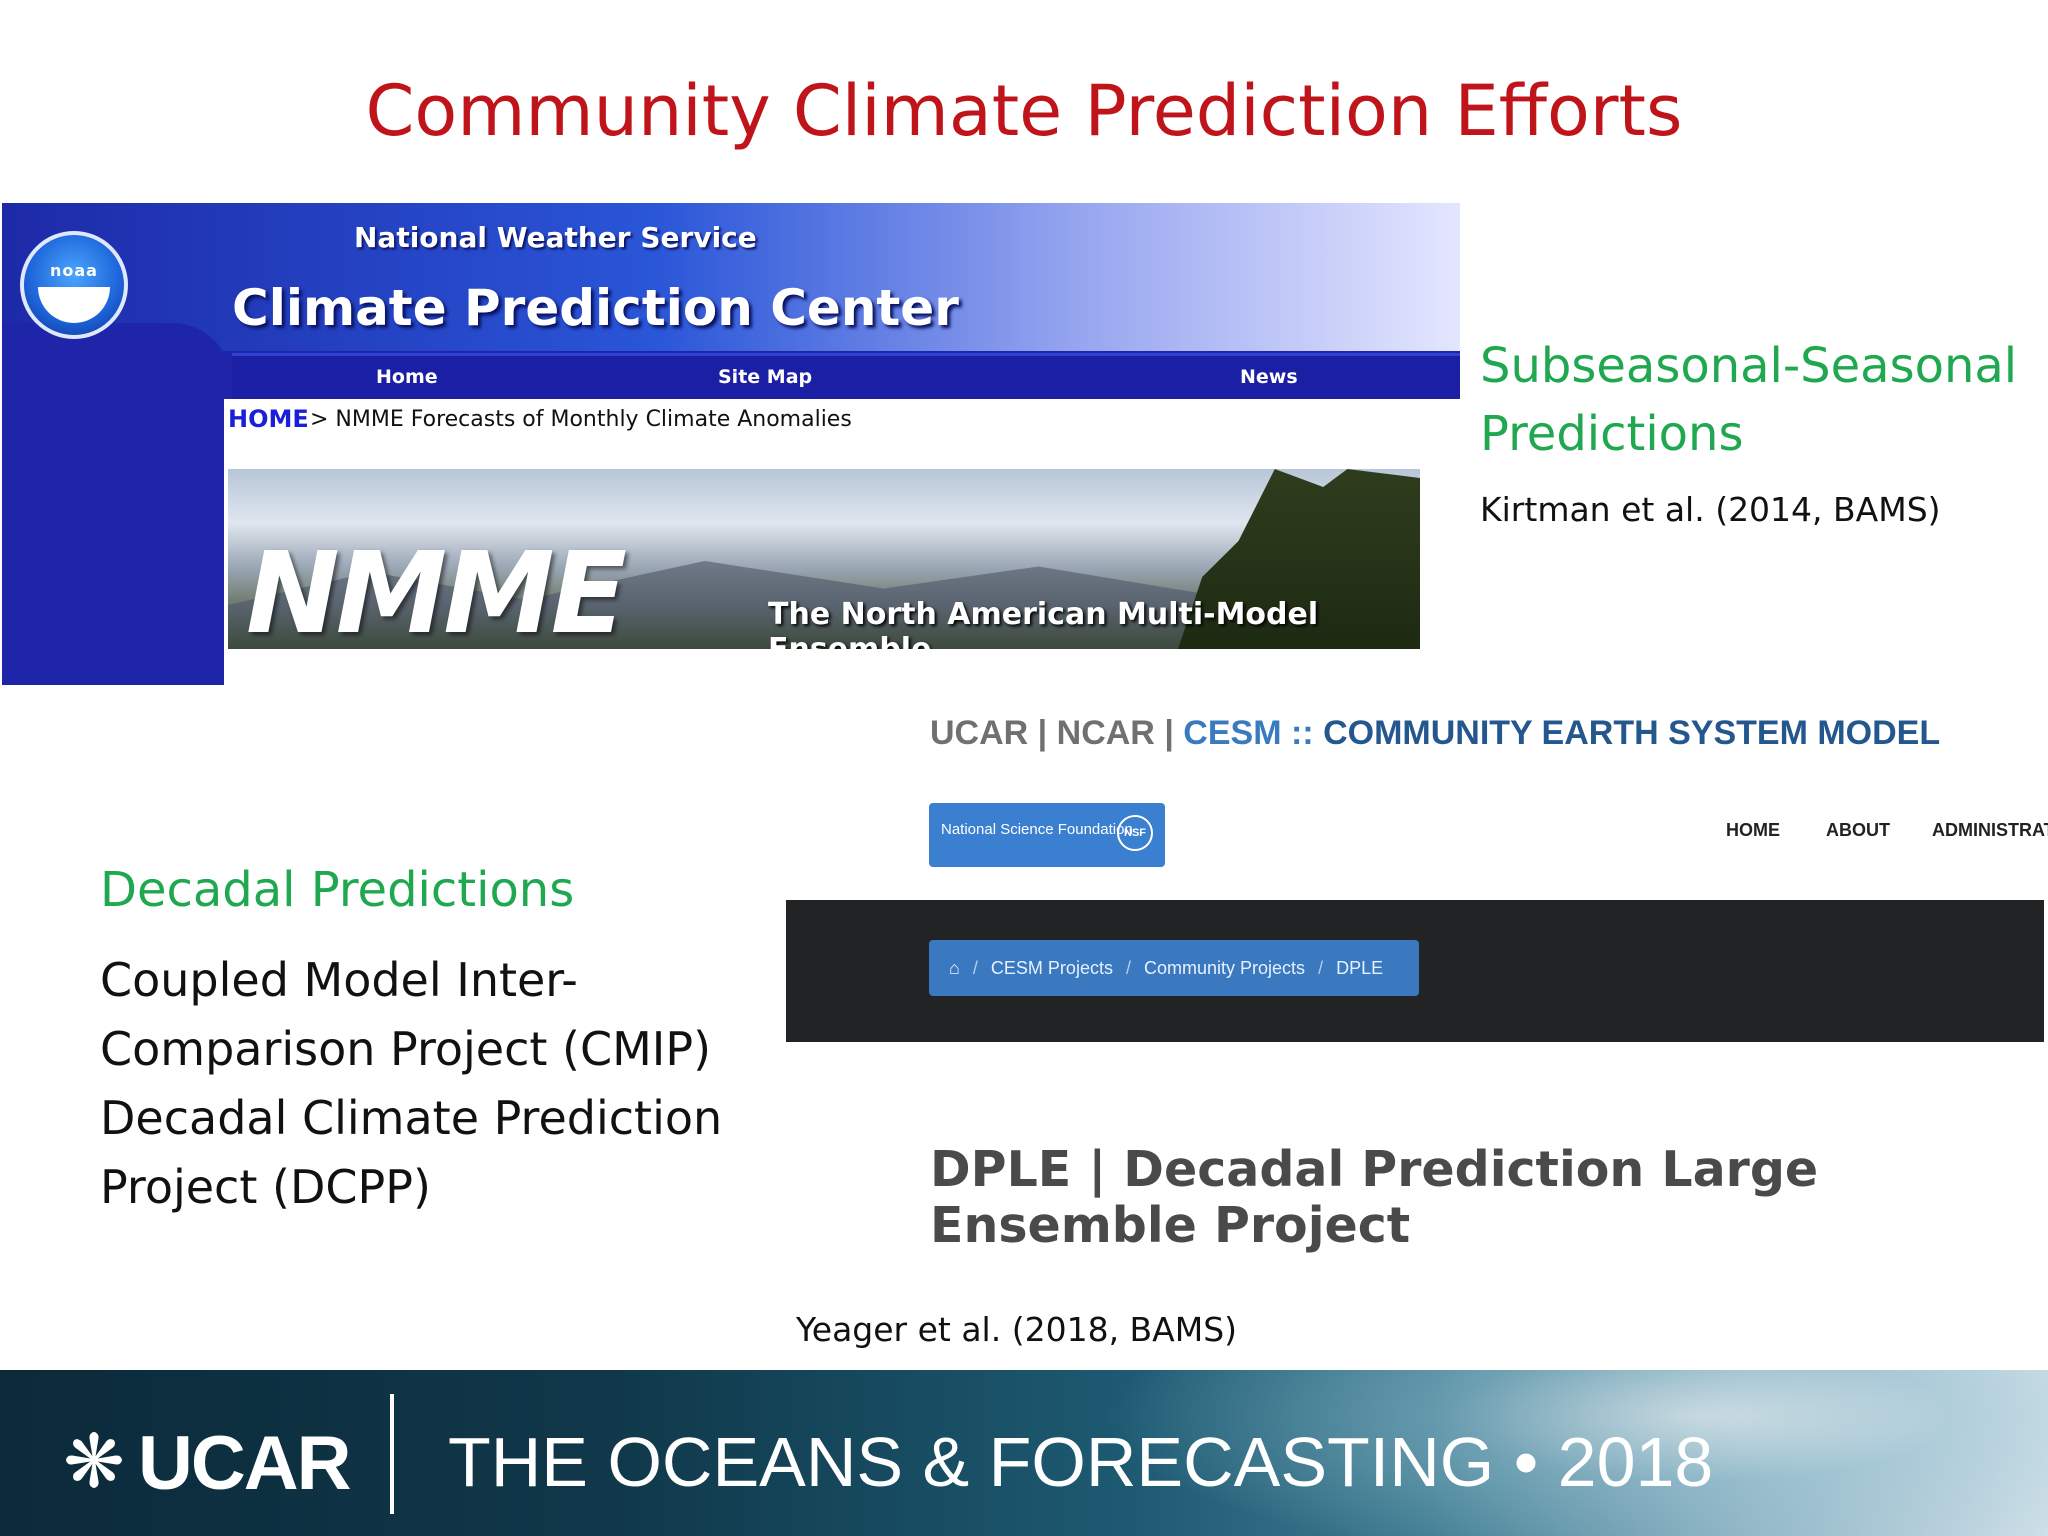 The image size is (2048, 1536). What do you see at coordinates (846, 377) in the screenshot?
I see `cpc-nav-bar: Home Site Map News` at bounding box center [846, 377].